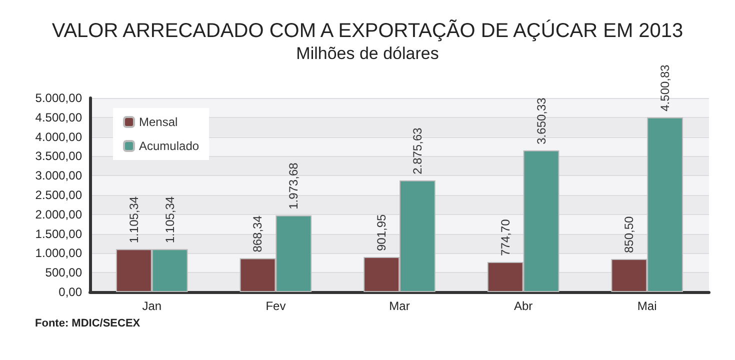 The image size is (735, 360). Describe the element at coordinates (63, 273) in the screenshot. I see `y-tick-label: 500,00` at that location.